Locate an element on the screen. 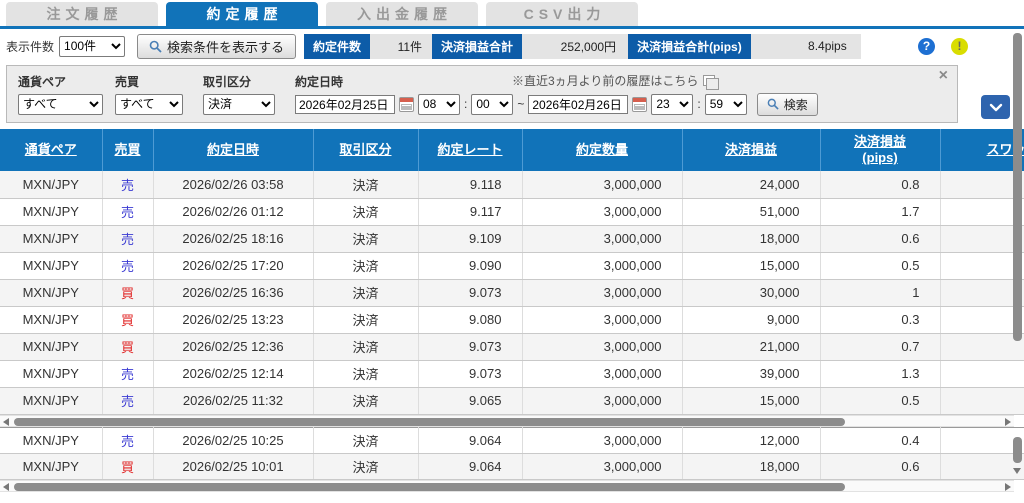  search-icon is located at coordinates (773, 104).